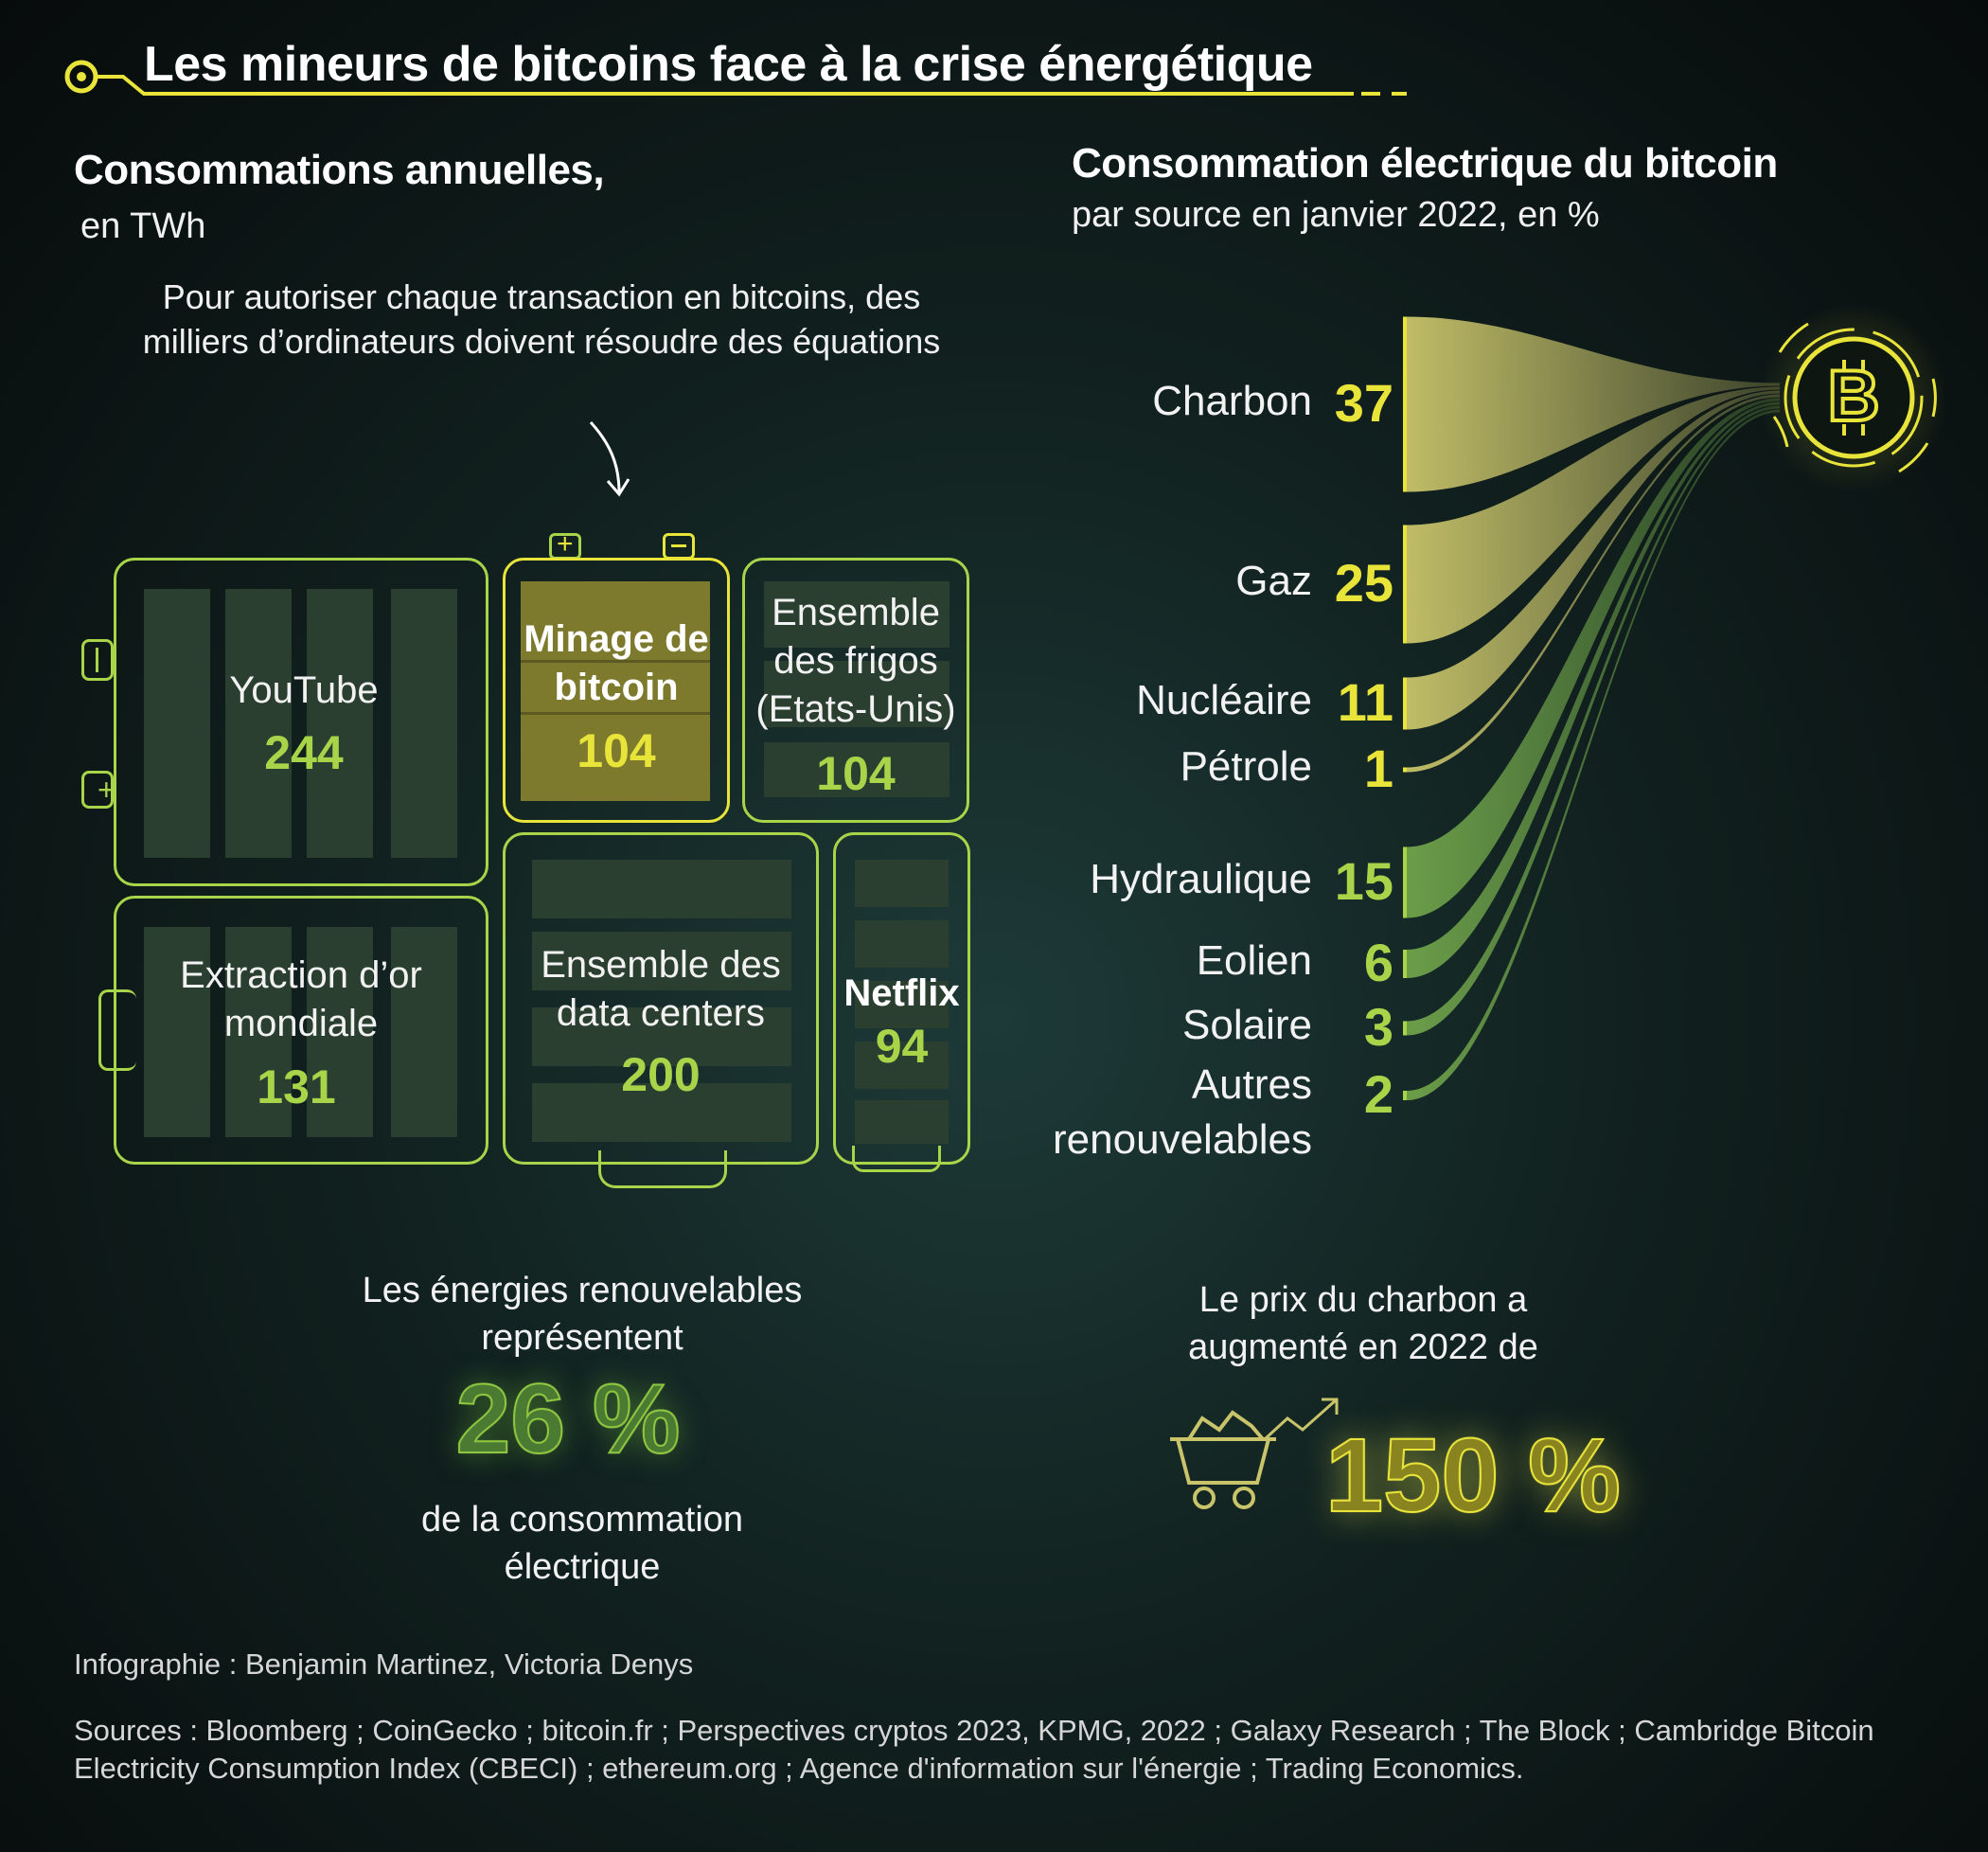  I want to click on source-name-label: Nucléaire, so click(1224, 700).